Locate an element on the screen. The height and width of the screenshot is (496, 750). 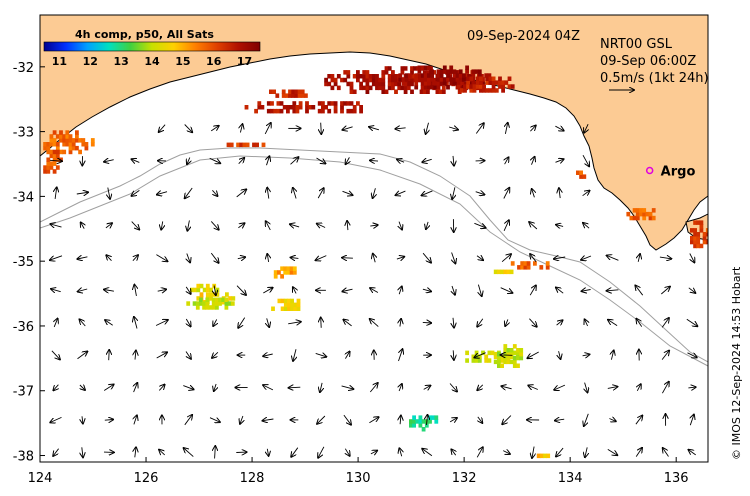
y-tick-label: -33 is located at coordinates (23, 133).